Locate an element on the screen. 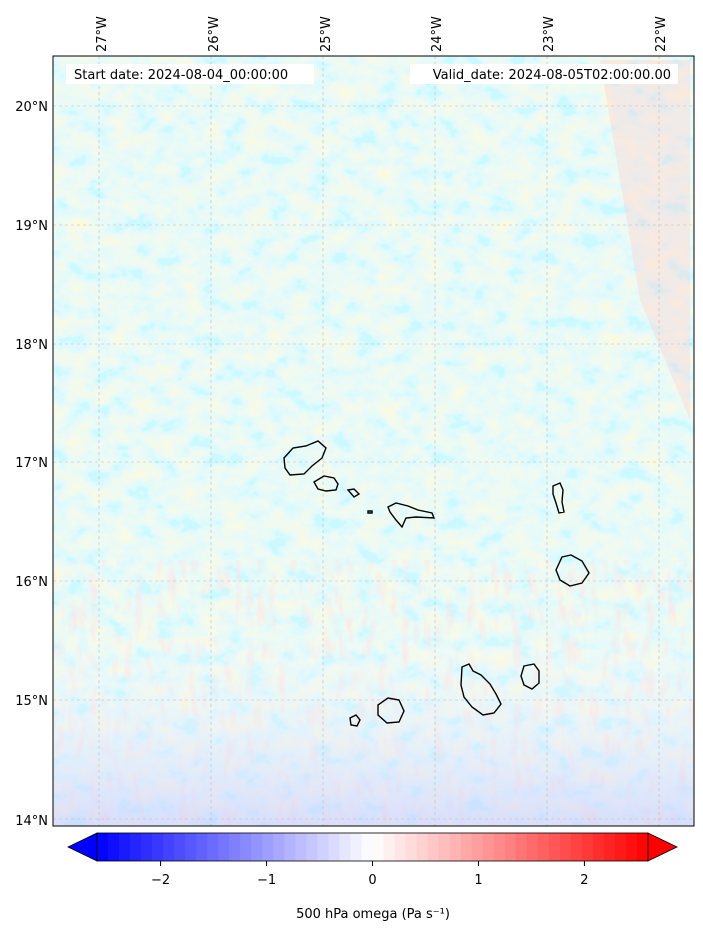  colorbar-tick-label: 2 is located at coordinates (584, 880).